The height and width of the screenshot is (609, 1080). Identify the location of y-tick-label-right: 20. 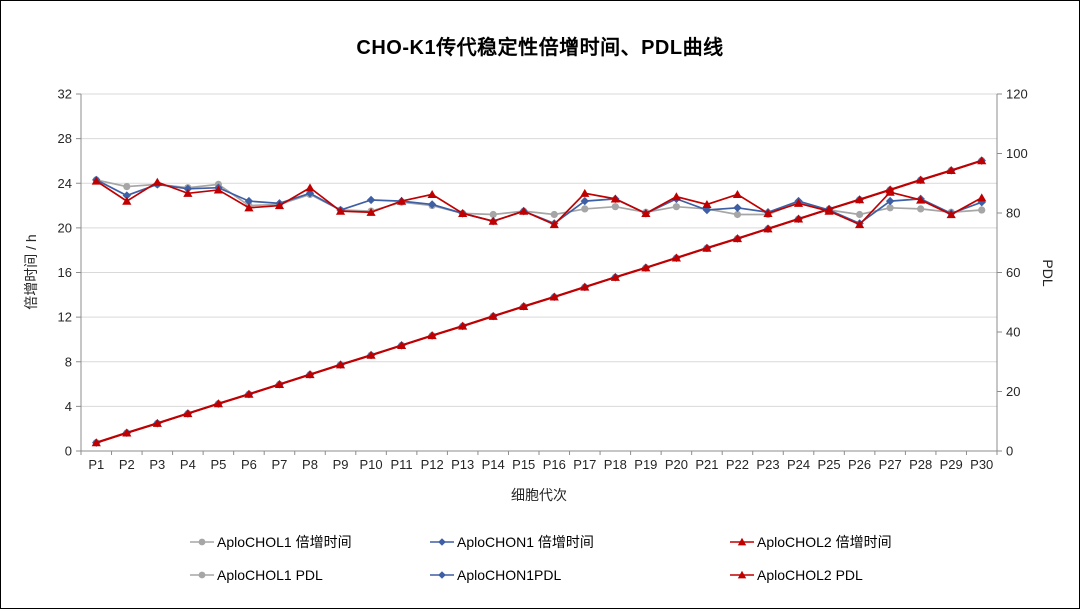
(1013, 391).